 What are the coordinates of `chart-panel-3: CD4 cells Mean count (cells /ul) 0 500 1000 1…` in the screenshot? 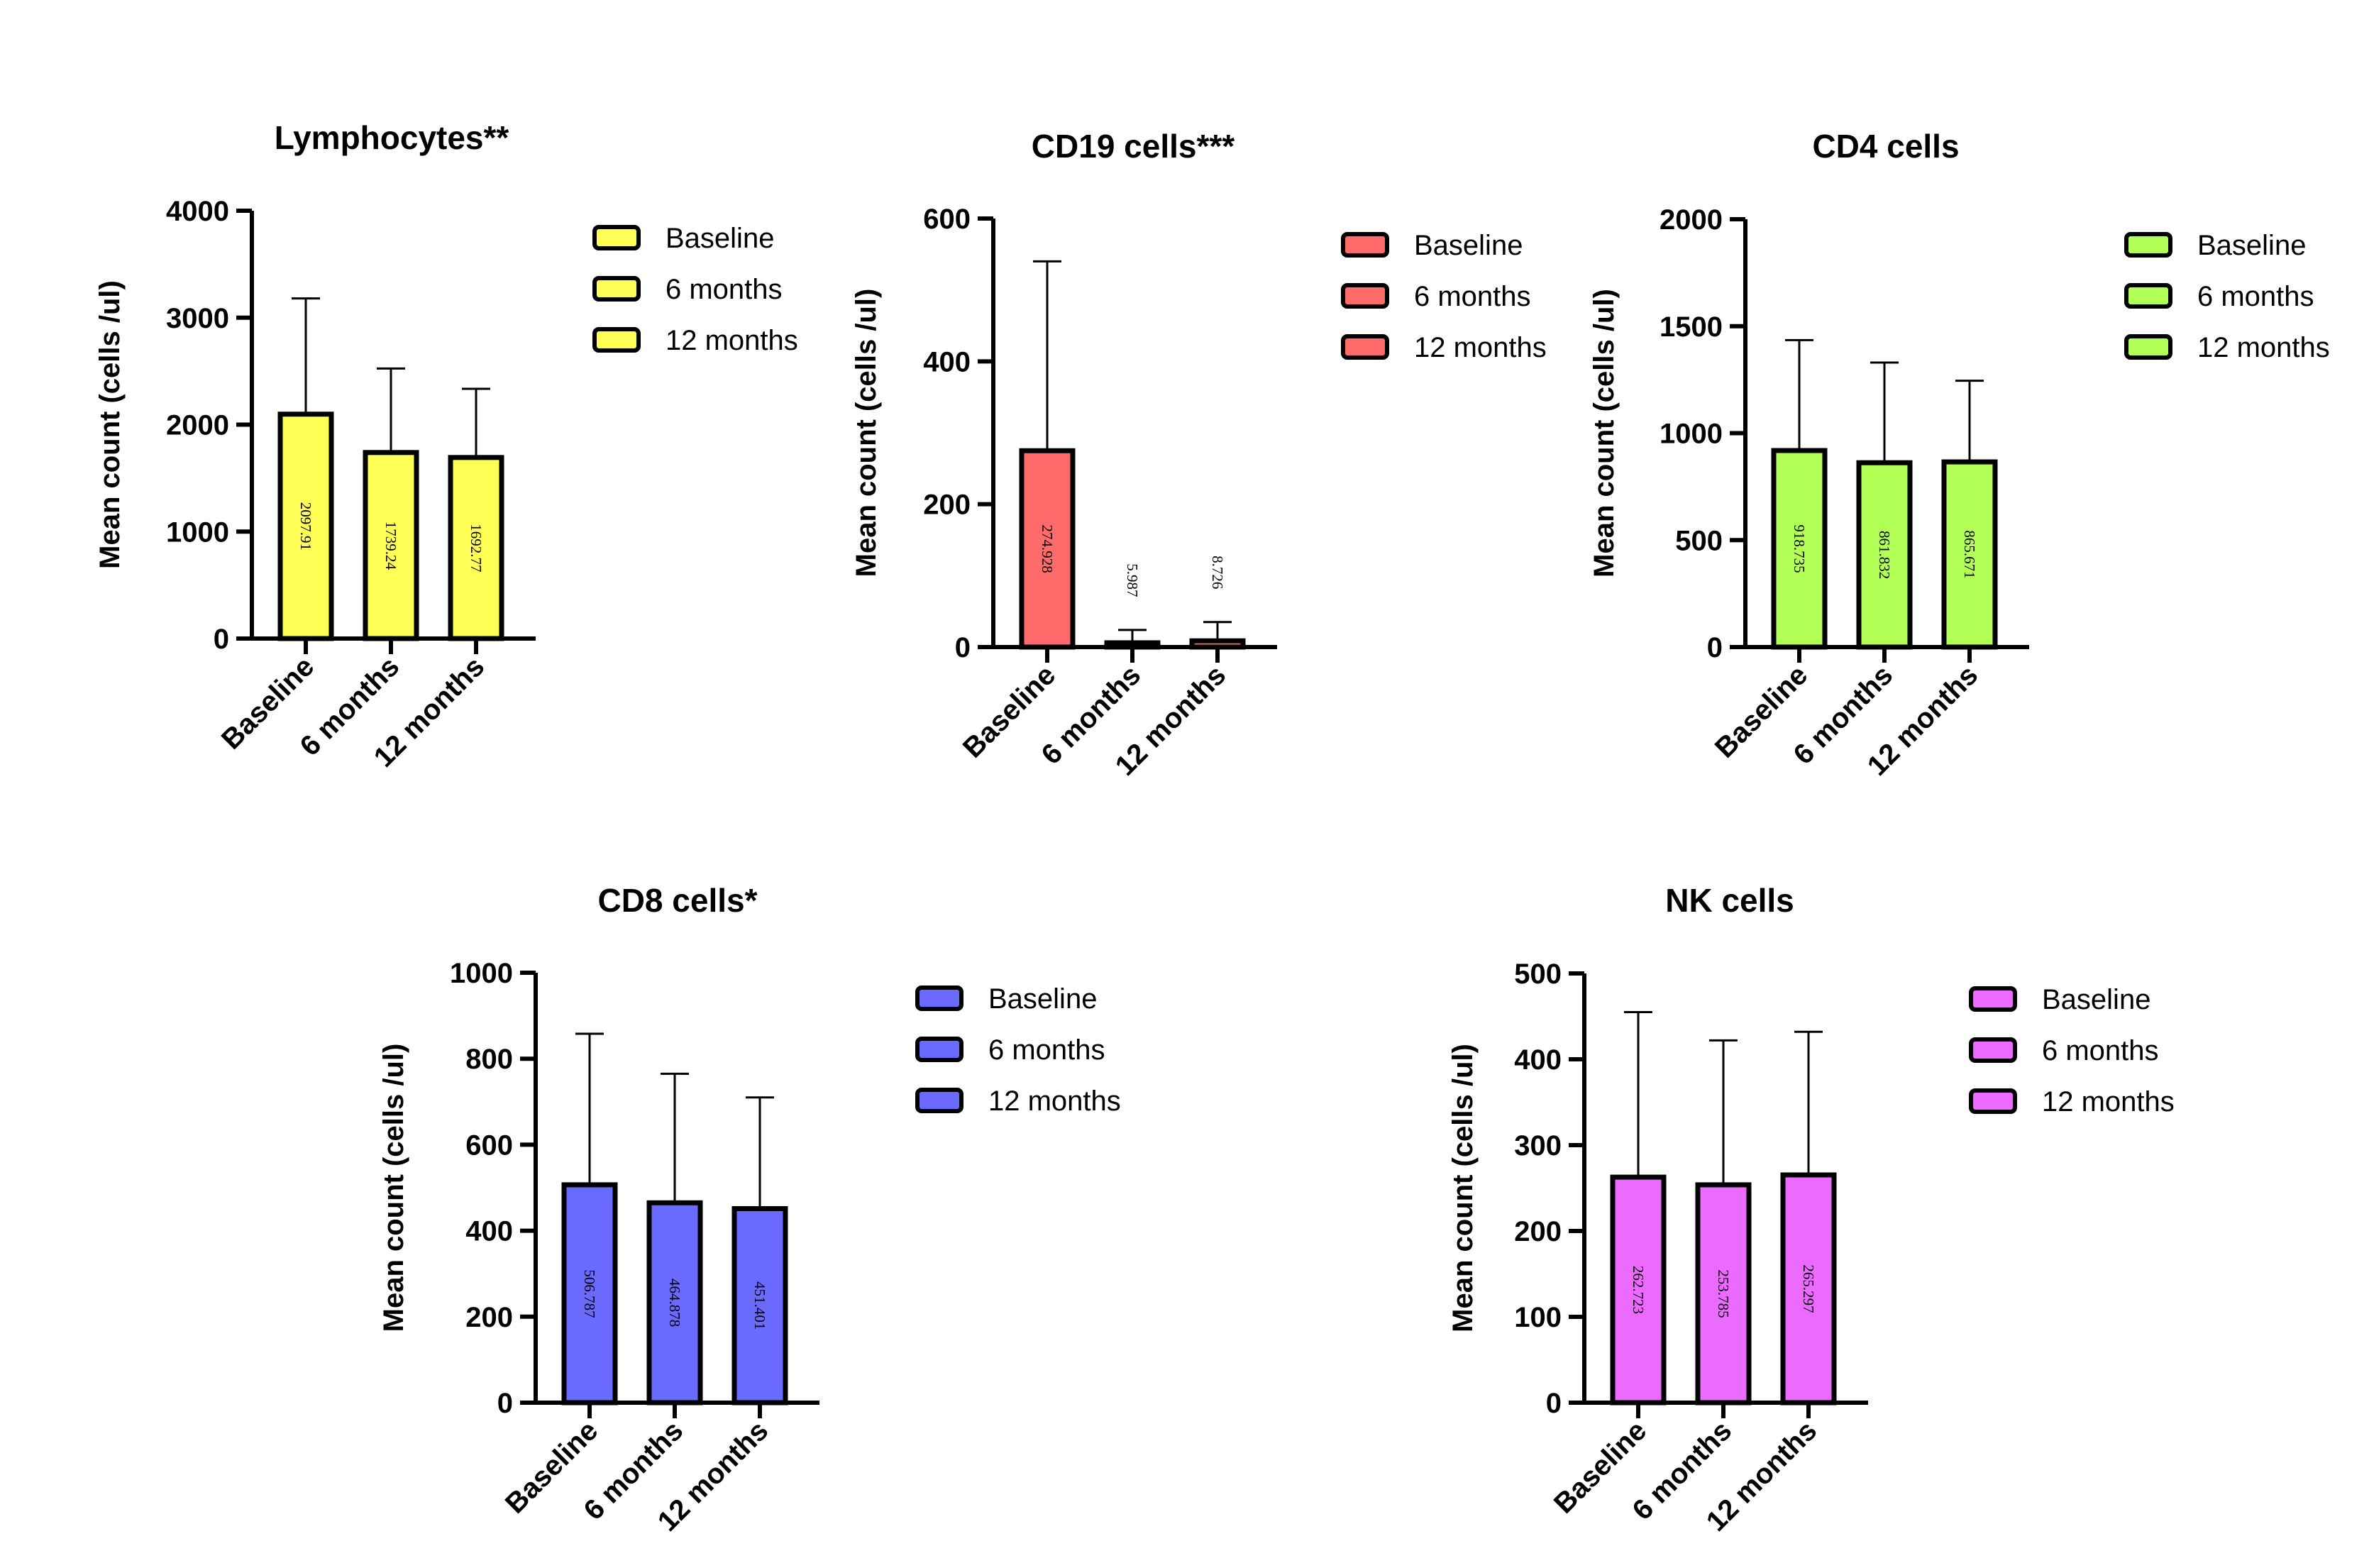 It's located at (1959, 455).